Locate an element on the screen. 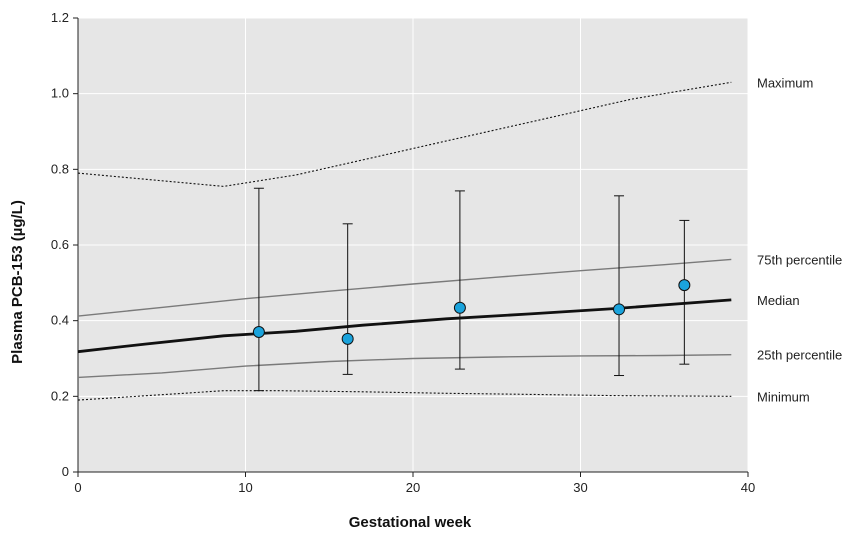  y-ticks: 0 0.2 0.4 0.6 0.8 1.0 1.2 is located at coordinates (64, 244).